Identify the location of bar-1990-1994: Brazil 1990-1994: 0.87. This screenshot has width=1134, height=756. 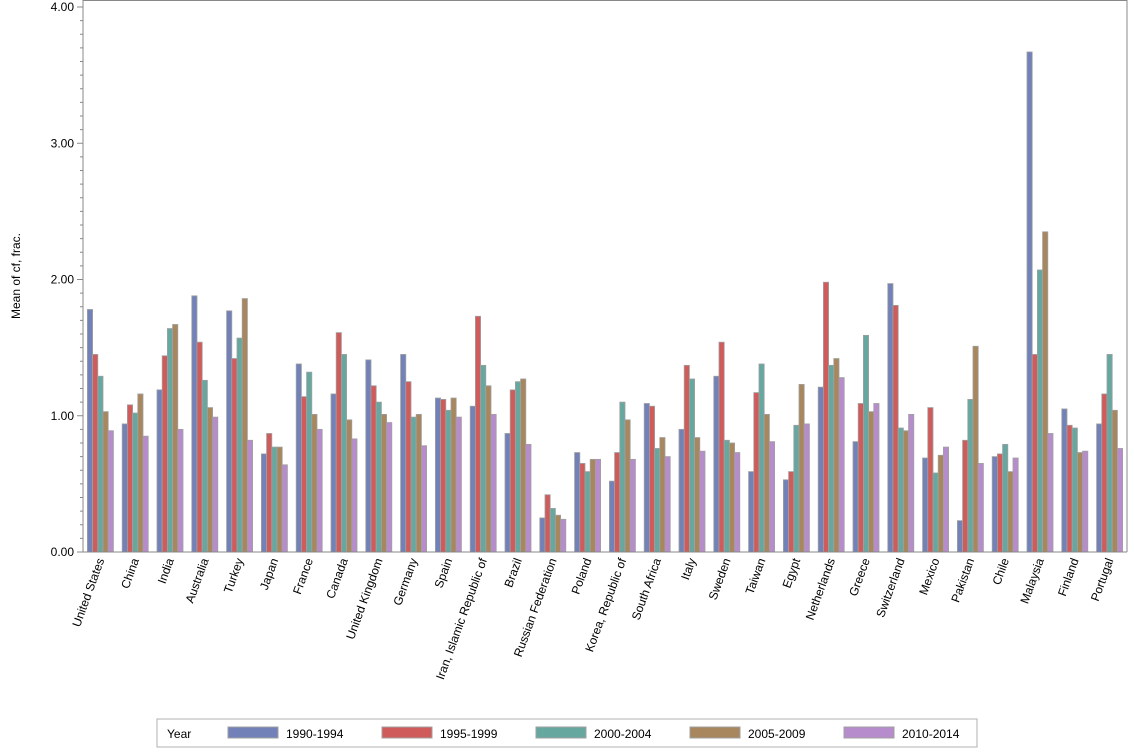
(507, 493).